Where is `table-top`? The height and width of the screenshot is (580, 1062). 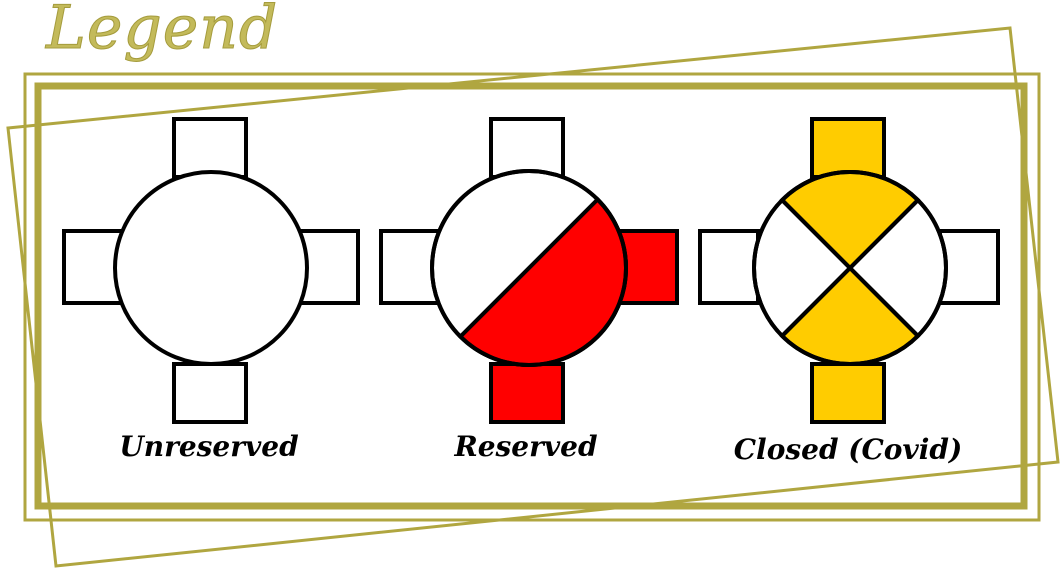
table-top is located at coordinates (211, 268).